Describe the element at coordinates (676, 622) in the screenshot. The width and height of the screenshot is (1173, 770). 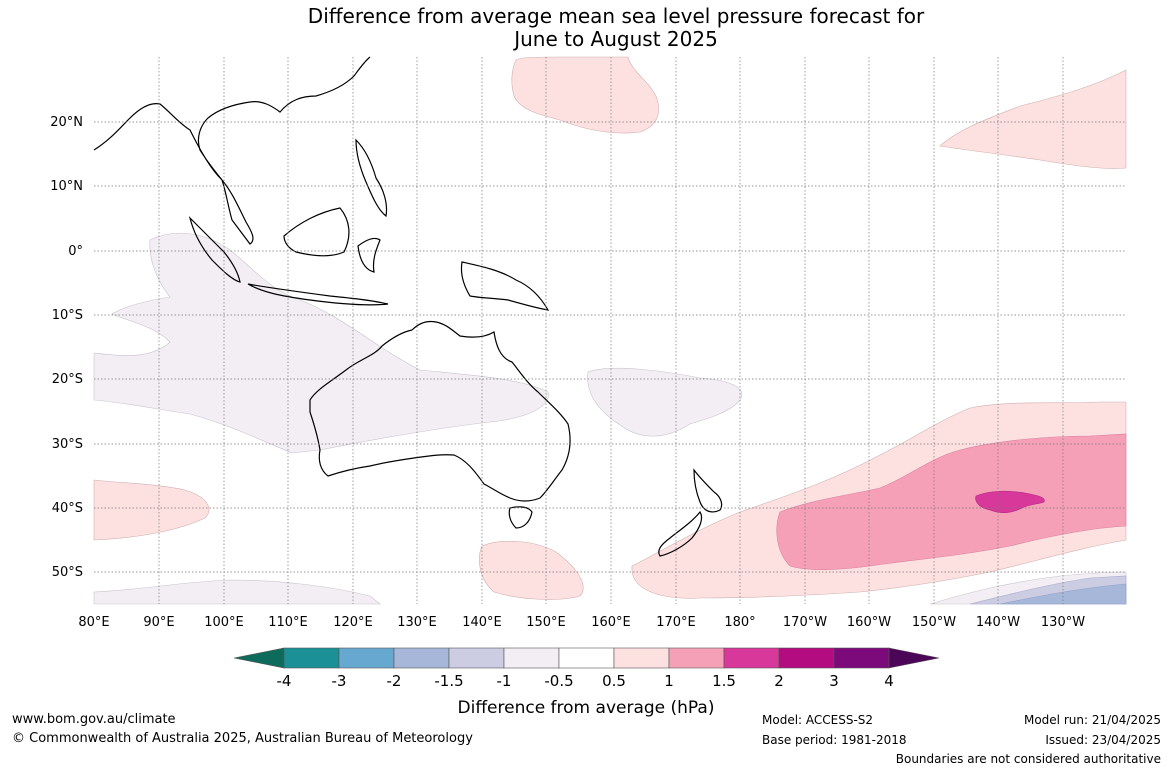
I see `lon-label: 170°E` at that location.